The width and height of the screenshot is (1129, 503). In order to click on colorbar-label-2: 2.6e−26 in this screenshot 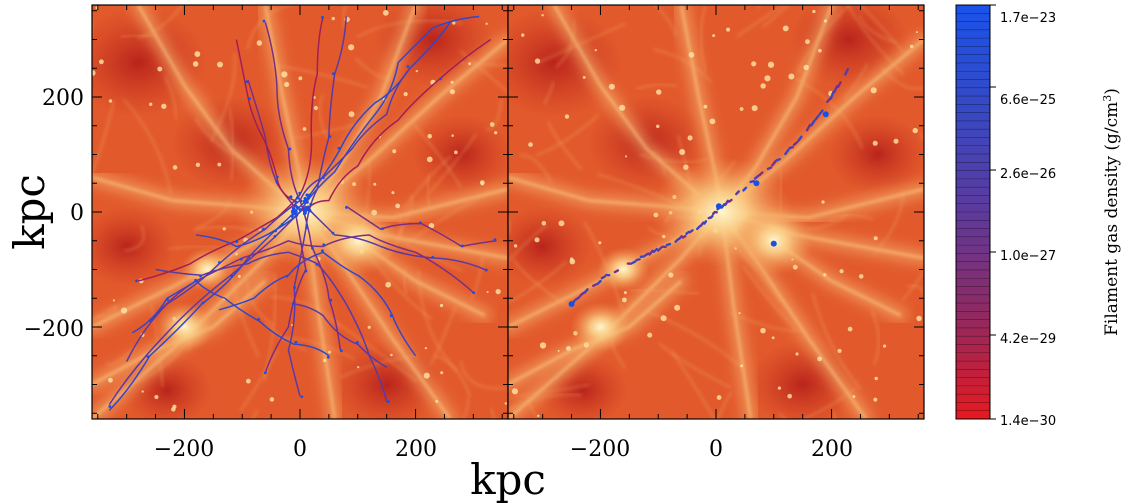, I will do `click(1028, 174)`.